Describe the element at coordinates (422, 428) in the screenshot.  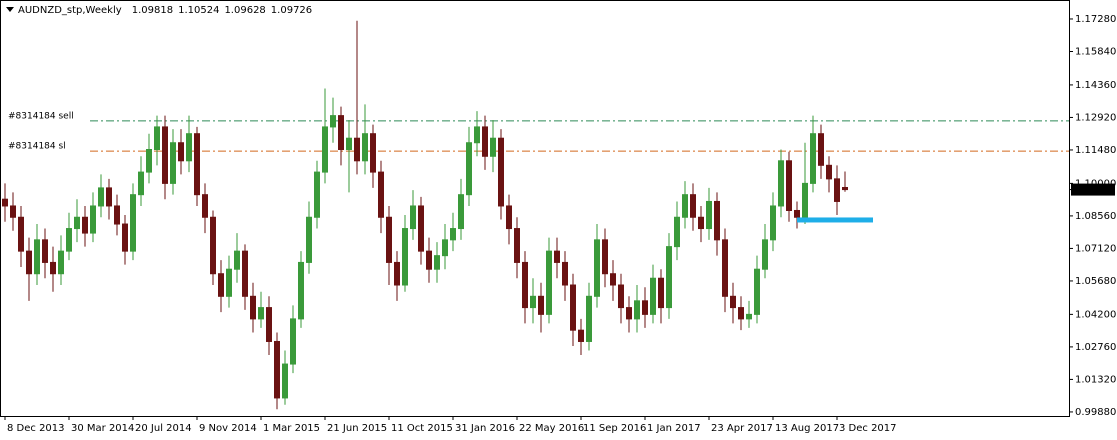
I see `x-tick-label: 11 Oct 2015` at that location.